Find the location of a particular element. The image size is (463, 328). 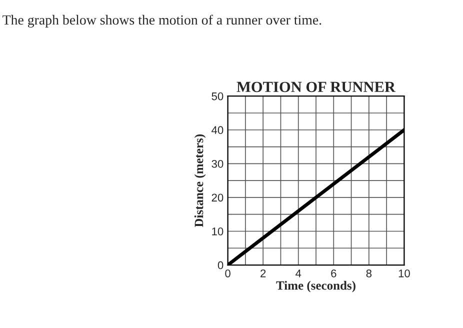

y-axis-title: Distance (meters) is located at coordinates (200, 181).